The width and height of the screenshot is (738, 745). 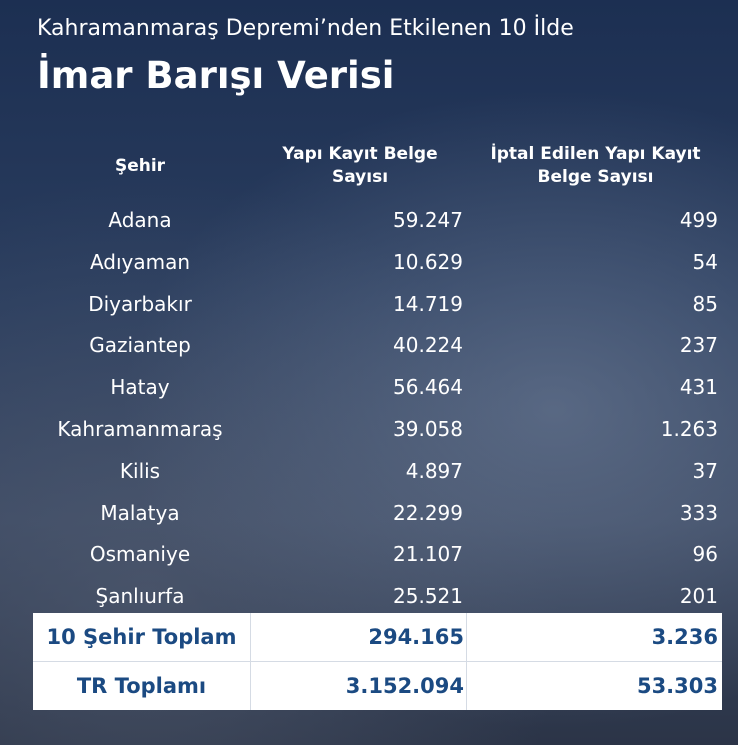 I want to click on cancelled-count: 499, so click(x=698, y=220).